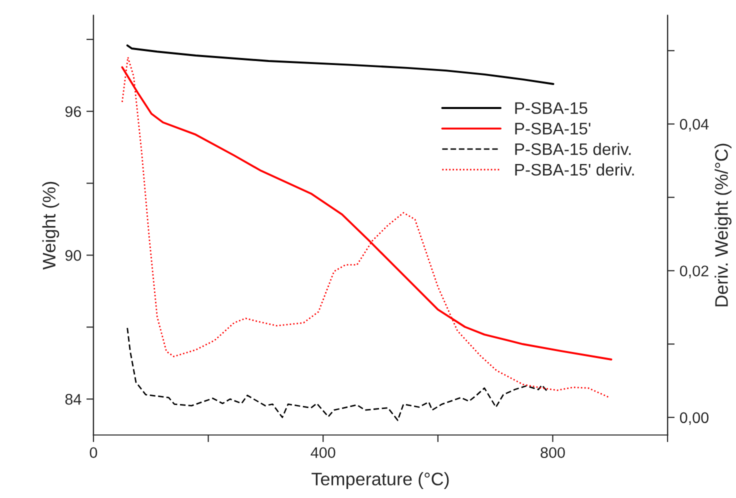 Image resolution: width=736 pixels, height=498 pixels. I want to click on legend-label: P-SBA-15', so click(552, 128).